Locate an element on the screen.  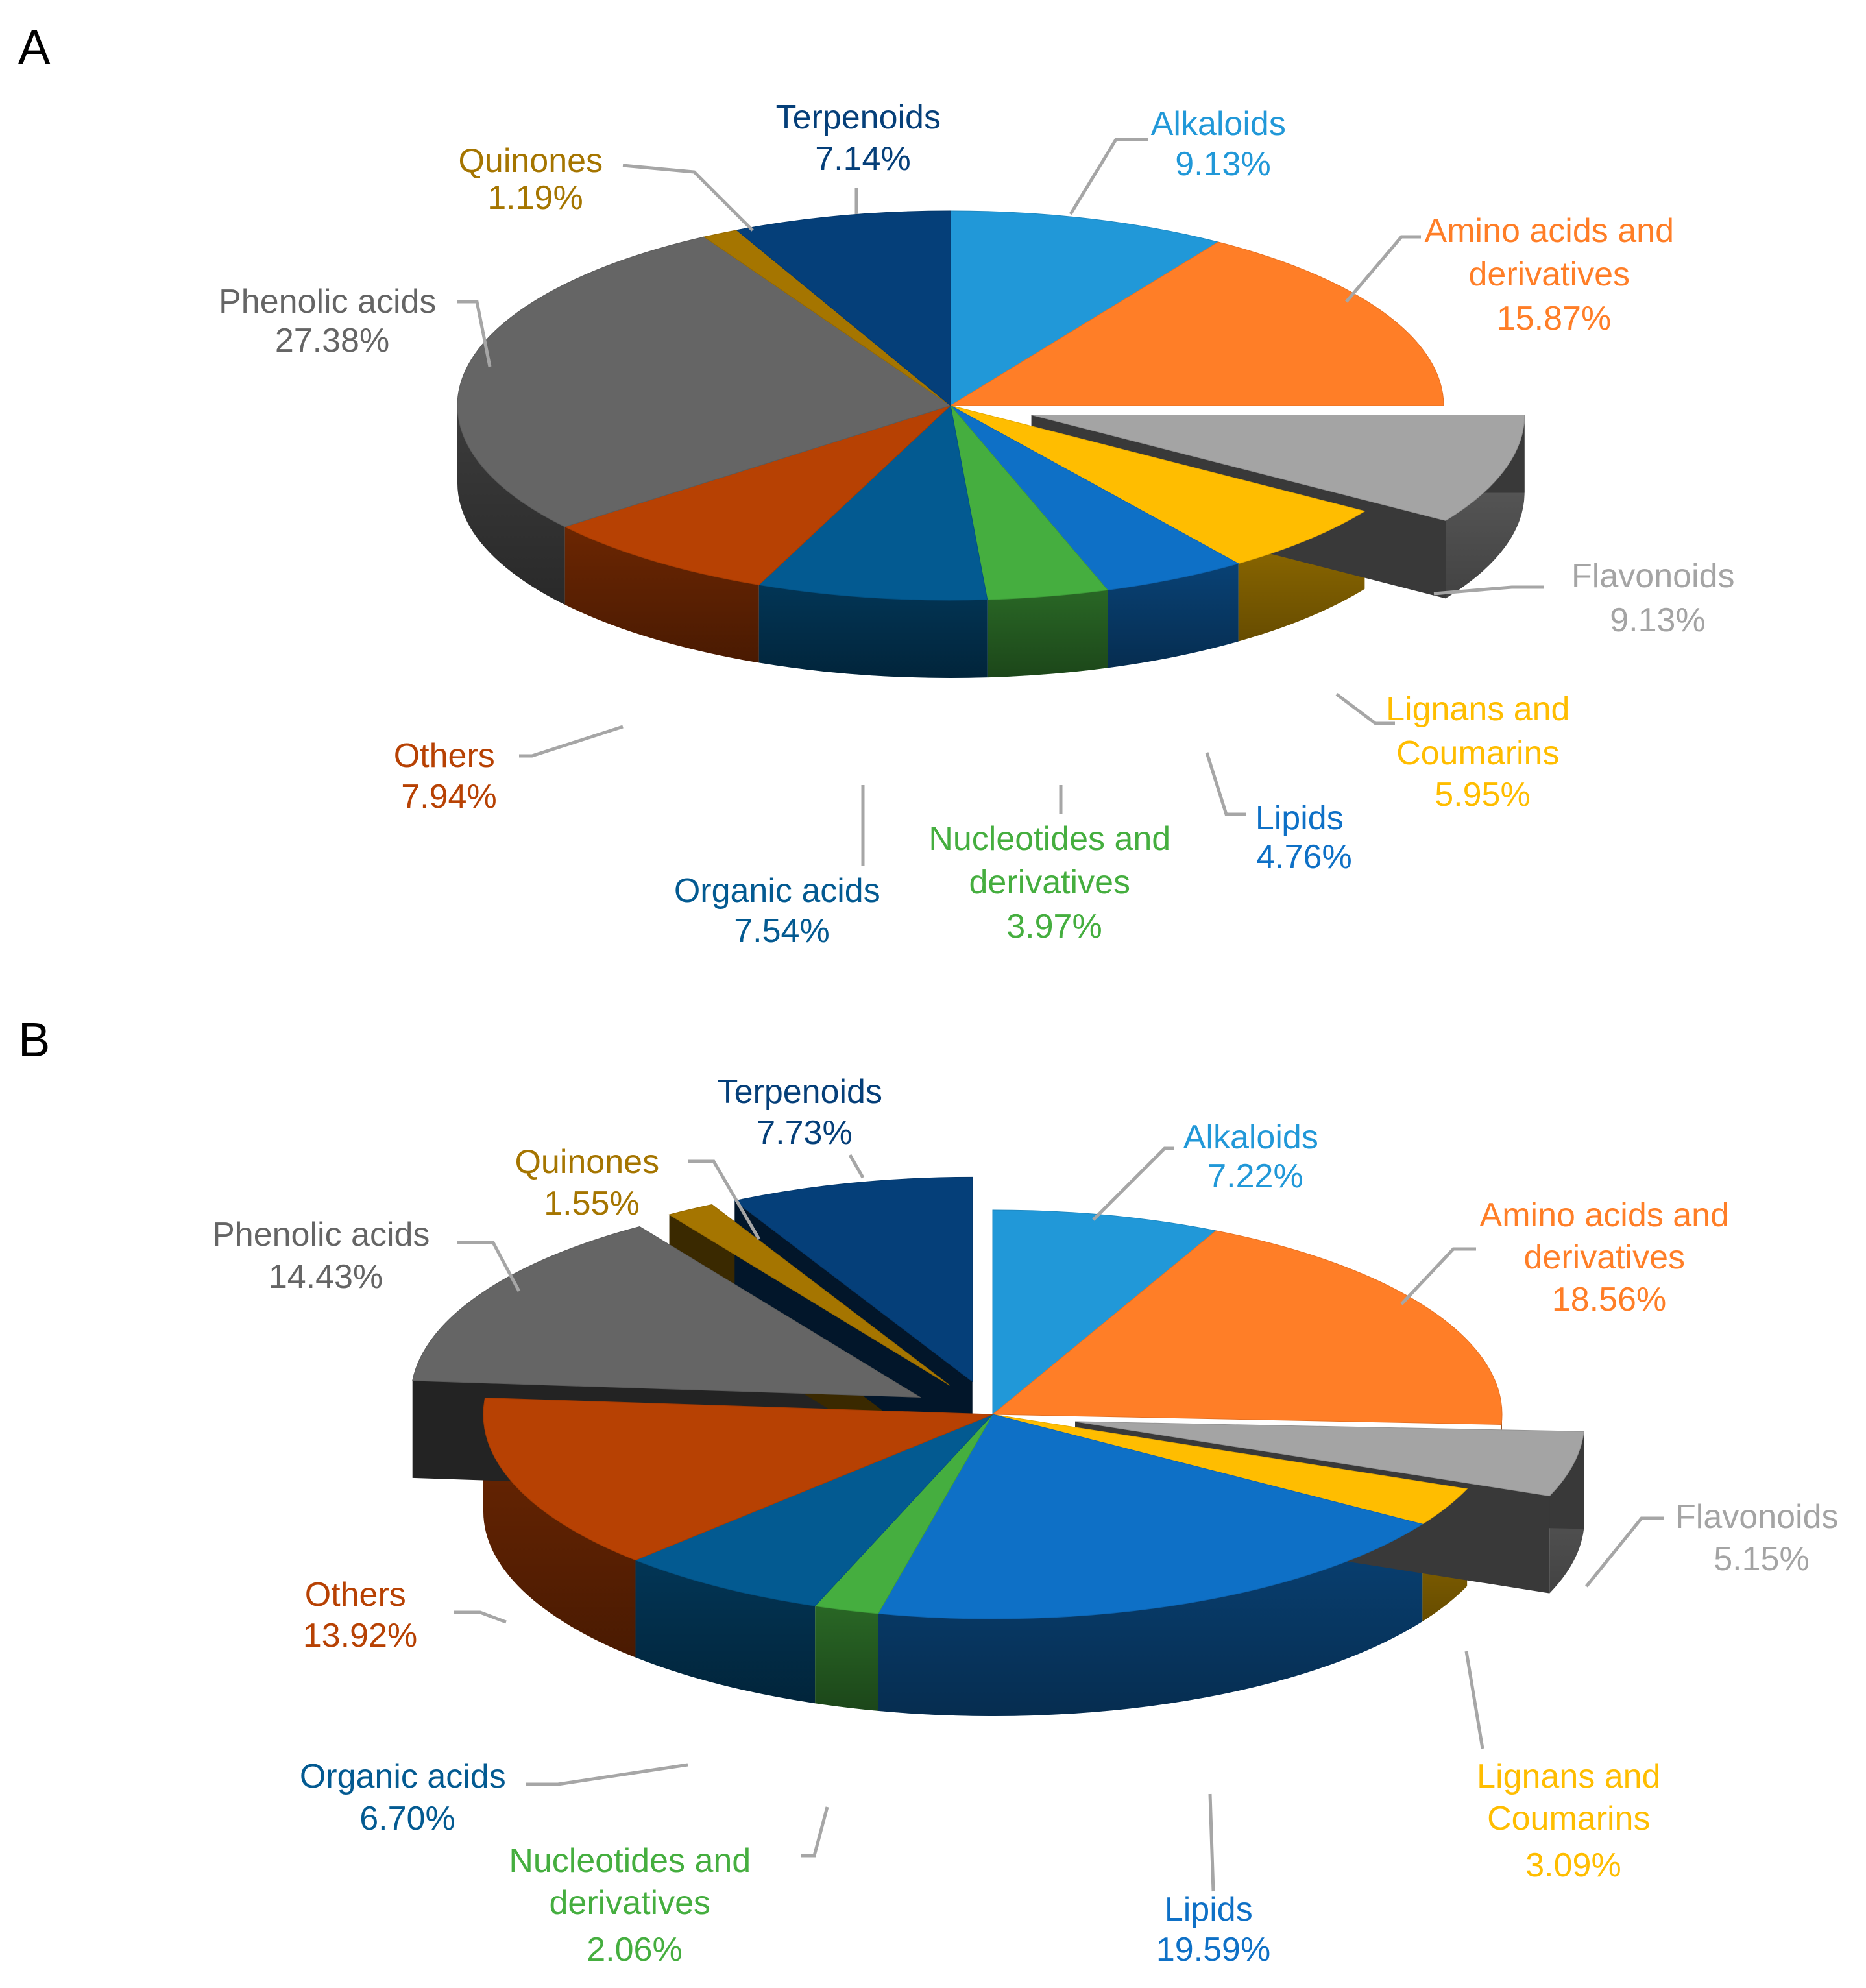
label-terpenoids: Terpenoids 7.14% is located at coordinates (863, 138).